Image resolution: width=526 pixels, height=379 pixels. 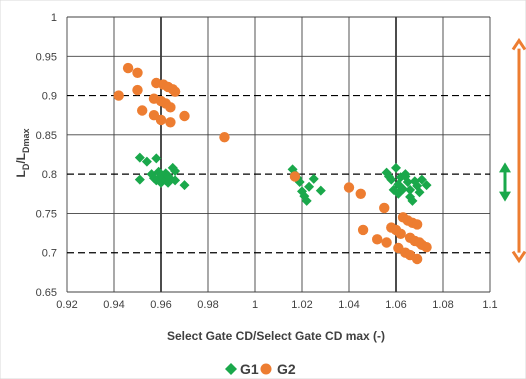 What do you see at coordinates (49, 97) in the screenshot?
I see `y-tick-label: 0.9` at bounding box center [49, 97].